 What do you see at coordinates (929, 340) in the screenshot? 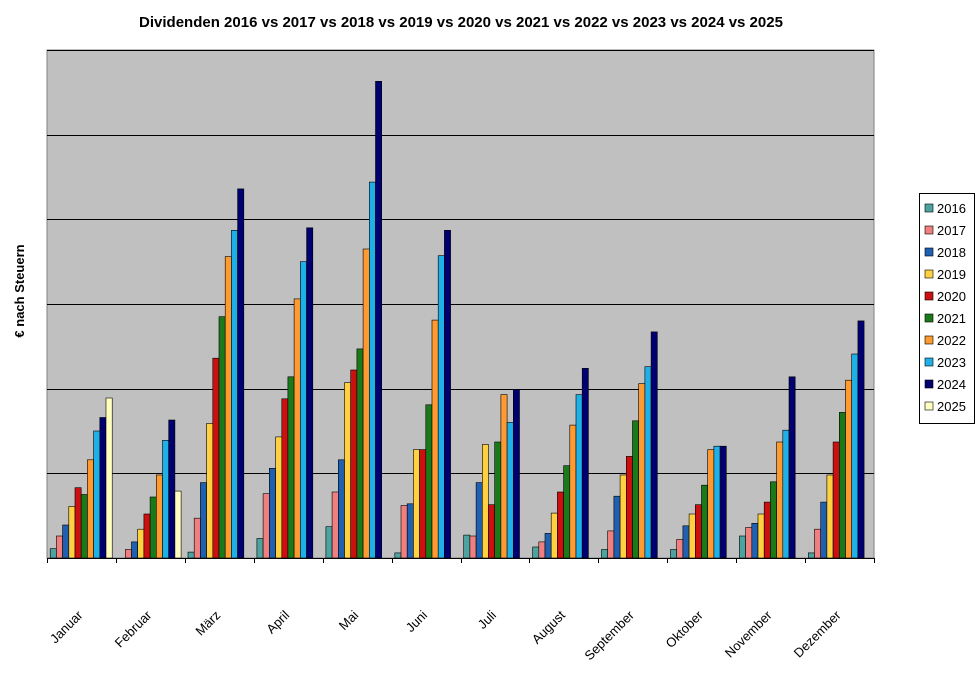
I see `legend-swatch-2022` at bounding box center [929, 340].